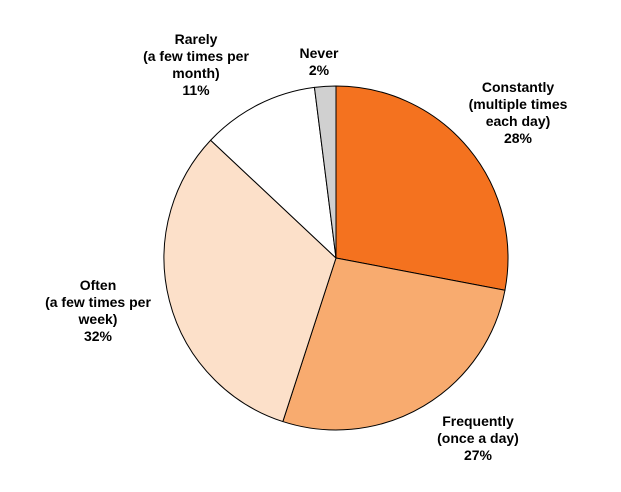 This screenshot has width=621, height=492. I want to click on slice-value-4: 2%, so click(319, 70).